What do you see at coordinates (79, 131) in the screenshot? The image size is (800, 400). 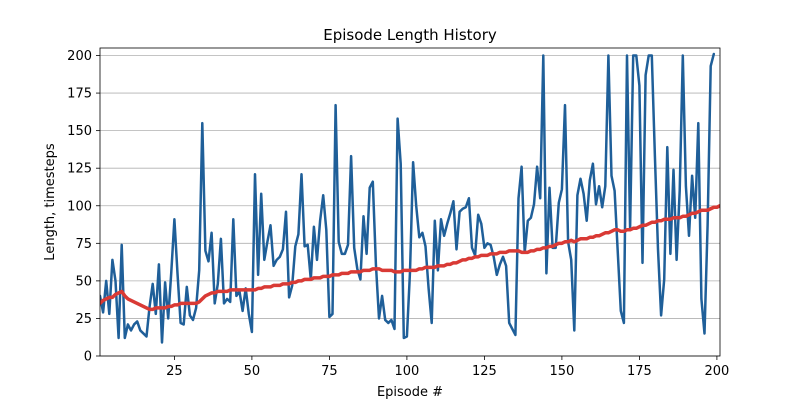 I see `y-tick-label: 150` at bounding box center [79, 131].